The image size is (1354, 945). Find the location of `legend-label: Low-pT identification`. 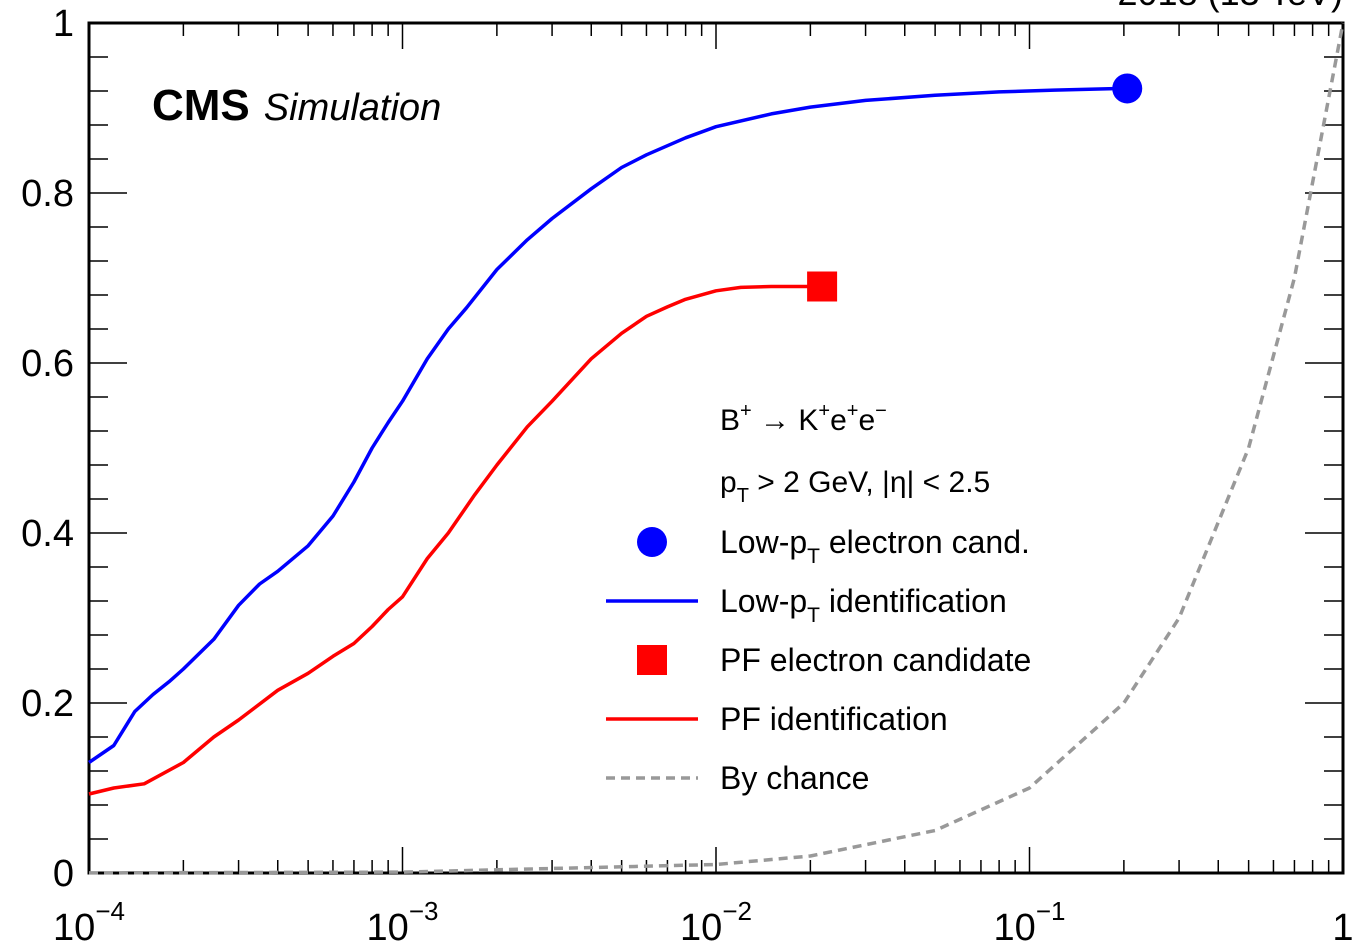

legend-label: Low-pT identification is located at coordinates (863, 605).